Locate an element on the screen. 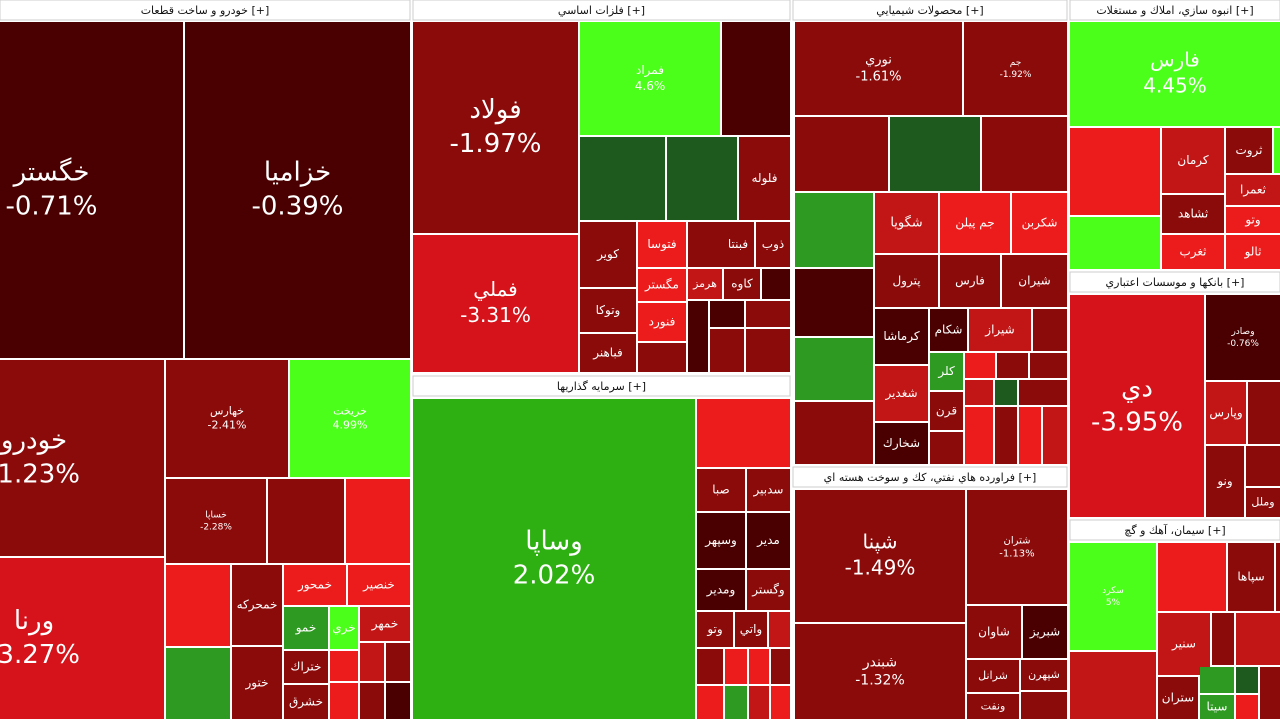 Image resolution: width=1280 pixels, height=723 pixels. tile: مدير is located at coordinates (768, 540).